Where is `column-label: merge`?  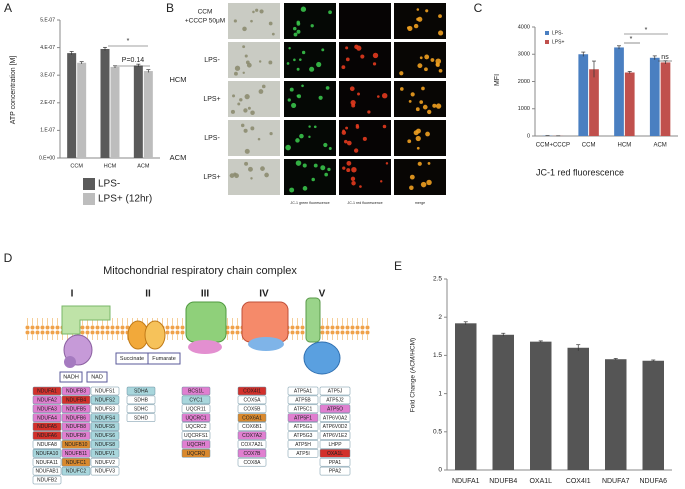
column-label: merge is located at coordinates (420, 203).